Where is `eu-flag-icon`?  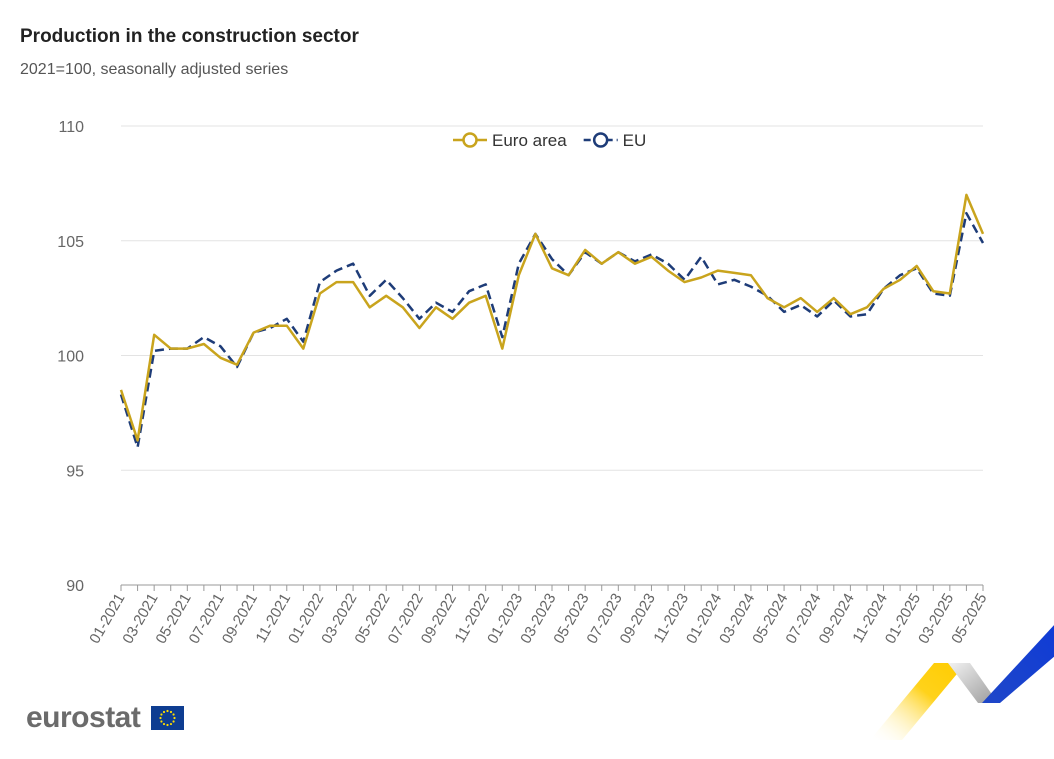 eu-flag-icon is located at coordinates (167, 718).